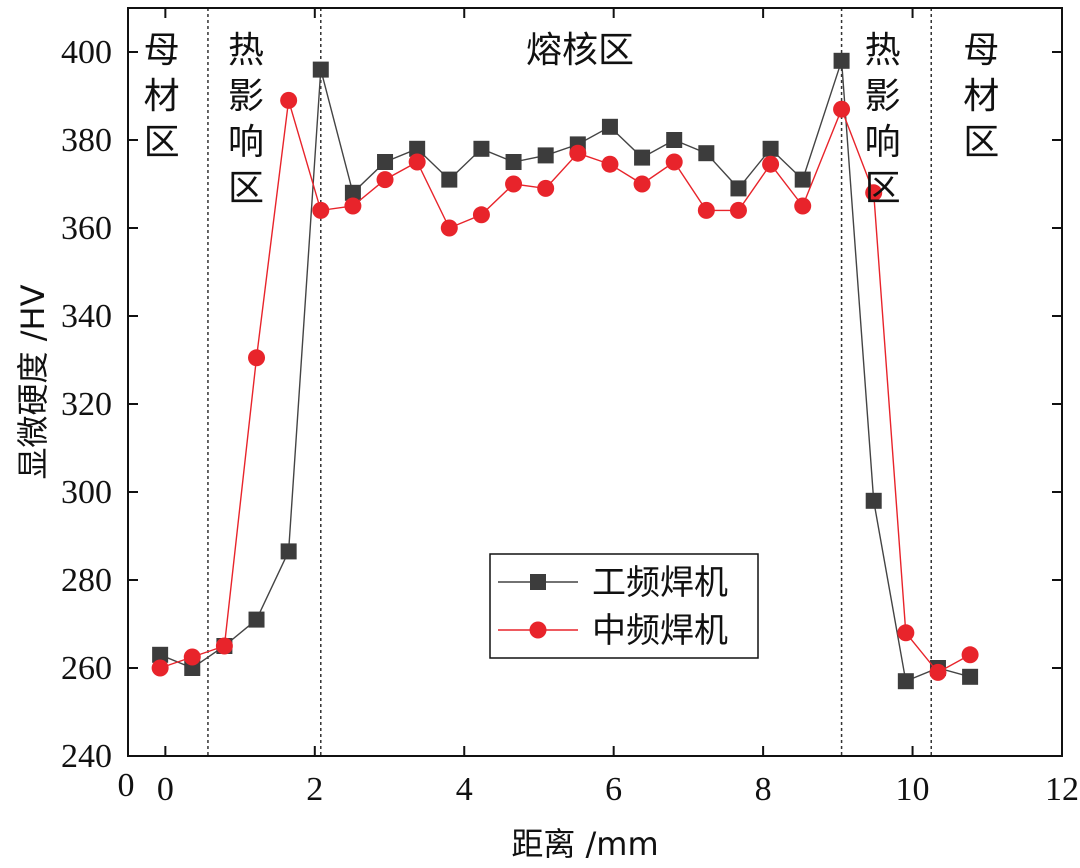 The height and width of the screenshot is (868, 1080). What do you see at coordinates (33, 381) in the screenshot?
I see `y-axis-title: 显微硬度 /HV` at bounding box center [33, 381].